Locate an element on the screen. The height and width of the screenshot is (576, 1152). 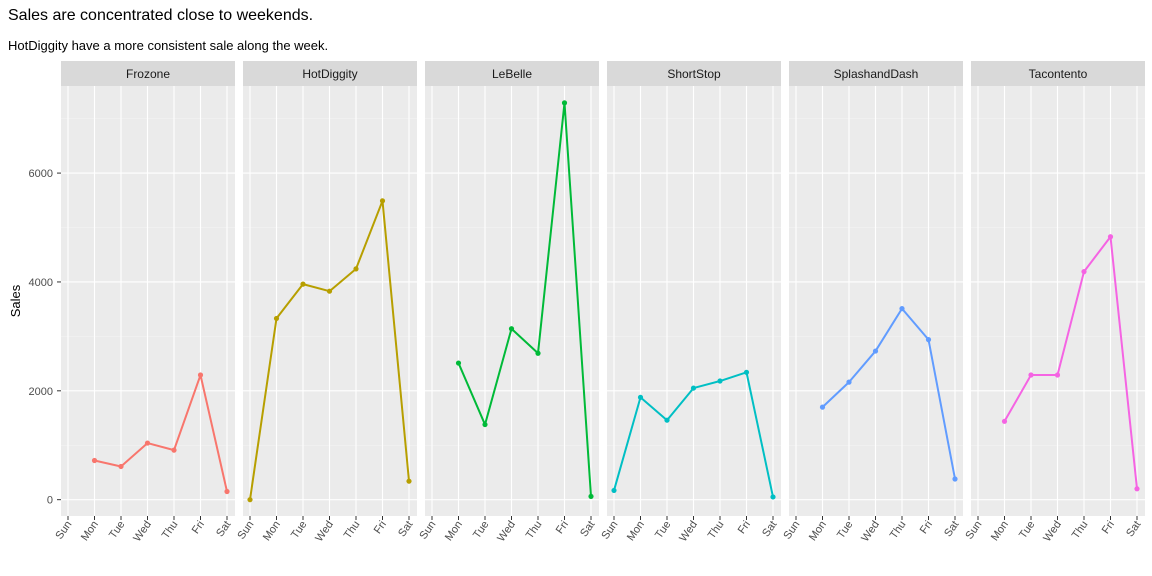
facet-label: LeBelle is located at coordinates (512, 74).